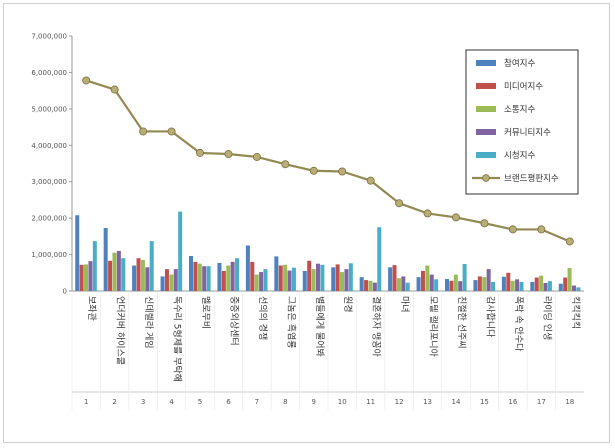 This screenshot has height=448, width=615. What do you see at coordinates (319, 326) in the screenshot?
I see `category-label: 별들에게 물어봐` at bounding box center [319, 326].